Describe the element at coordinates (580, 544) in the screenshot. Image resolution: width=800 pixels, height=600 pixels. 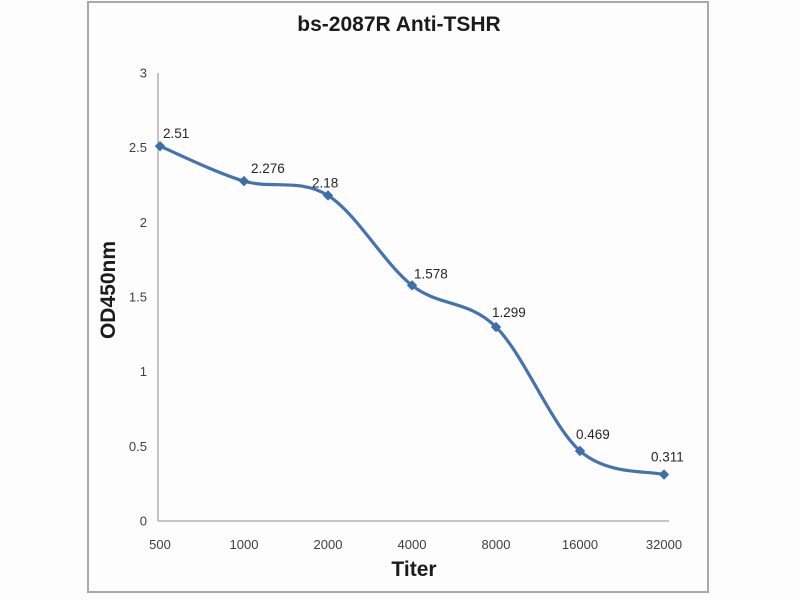
I see `x-tick-label: 16000` at that location.